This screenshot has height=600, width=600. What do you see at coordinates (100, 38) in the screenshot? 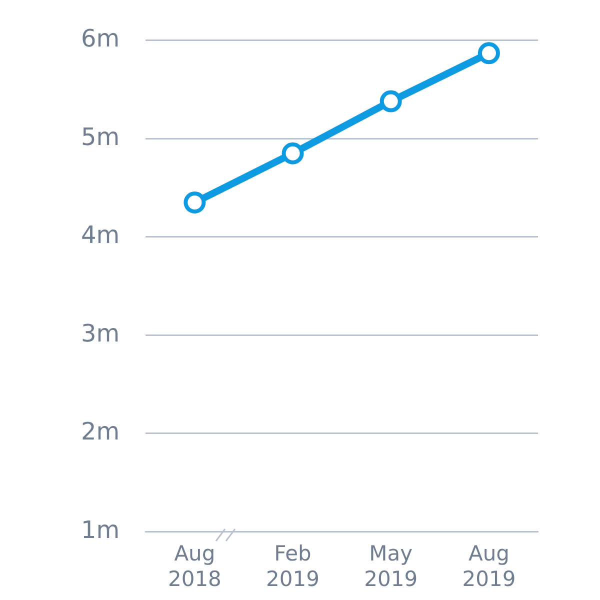
I see `y-tick-label: 6m` at bounding box center [100, 38].